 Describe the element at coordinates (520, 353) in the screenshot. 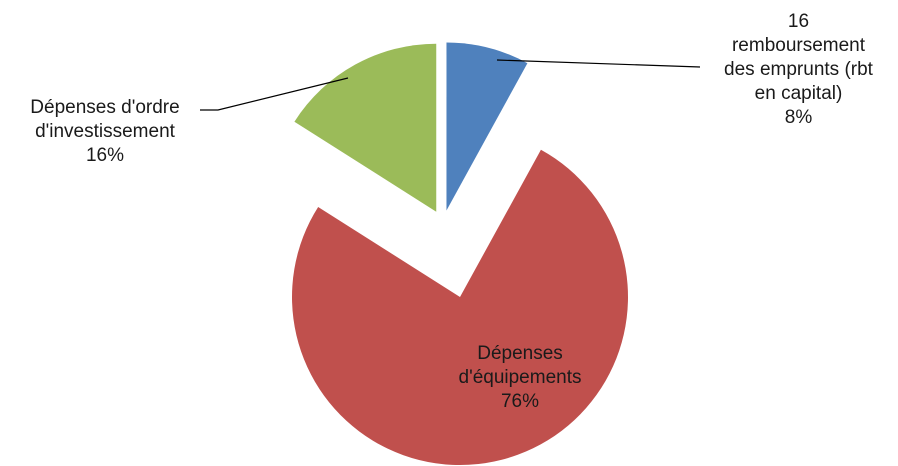

I see `label-line: Dépenses` at that location.